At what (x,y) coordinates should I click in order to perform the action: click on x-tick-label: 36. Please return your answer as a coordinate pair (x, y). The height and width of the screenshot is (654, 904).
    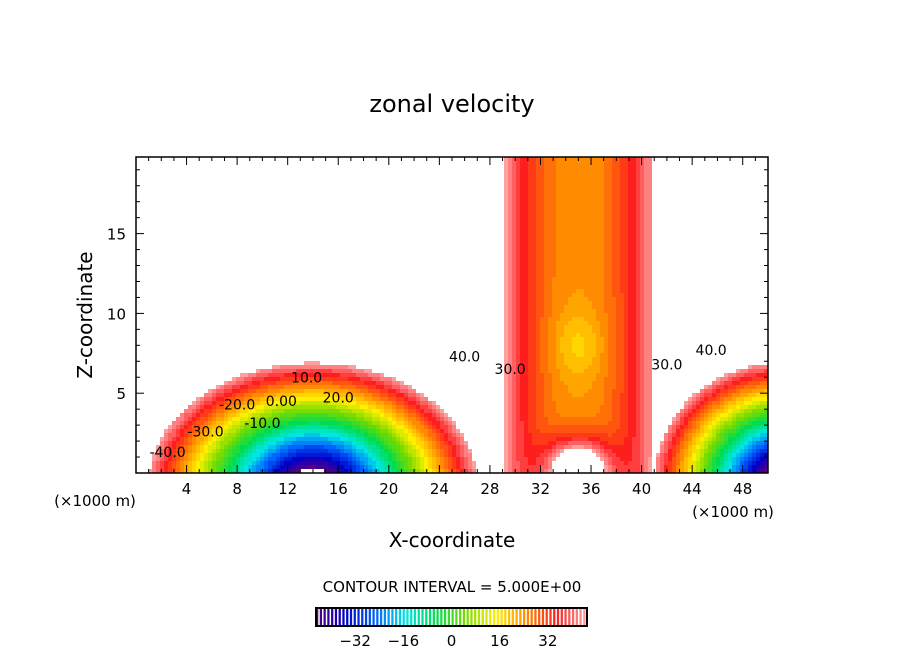
    Looking at the image, I should click on (590, 489).